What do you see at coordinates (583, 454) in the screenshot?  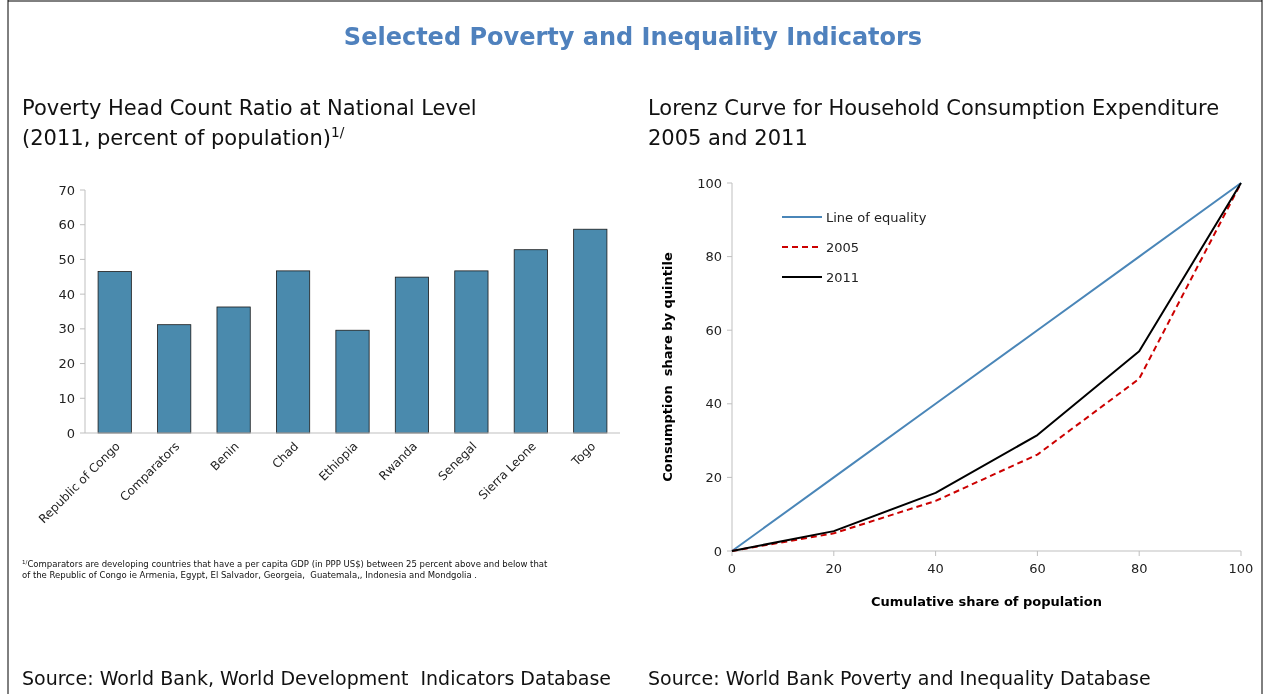 I see `x-tick-label: Togo` at bounding box center [583, 454].